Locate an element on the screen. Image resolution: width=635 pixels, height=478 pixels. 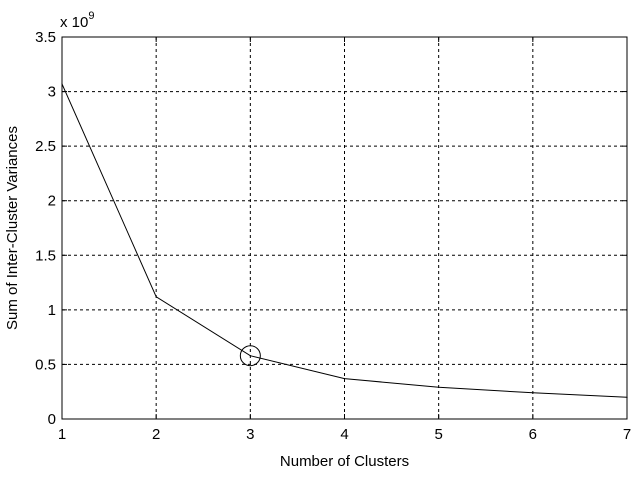
y-tick-label: 2.5 is located at coordinates (45, 146).